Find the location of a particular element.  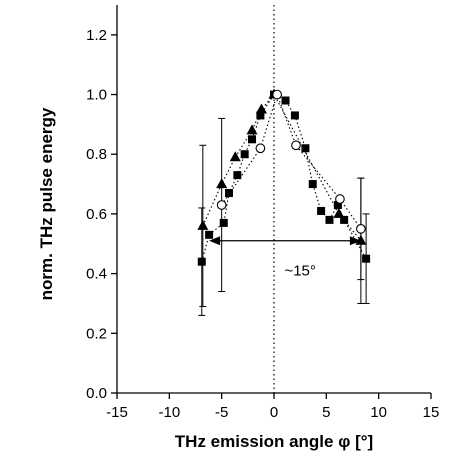

fit-lines is located at coordinates (284, 177).